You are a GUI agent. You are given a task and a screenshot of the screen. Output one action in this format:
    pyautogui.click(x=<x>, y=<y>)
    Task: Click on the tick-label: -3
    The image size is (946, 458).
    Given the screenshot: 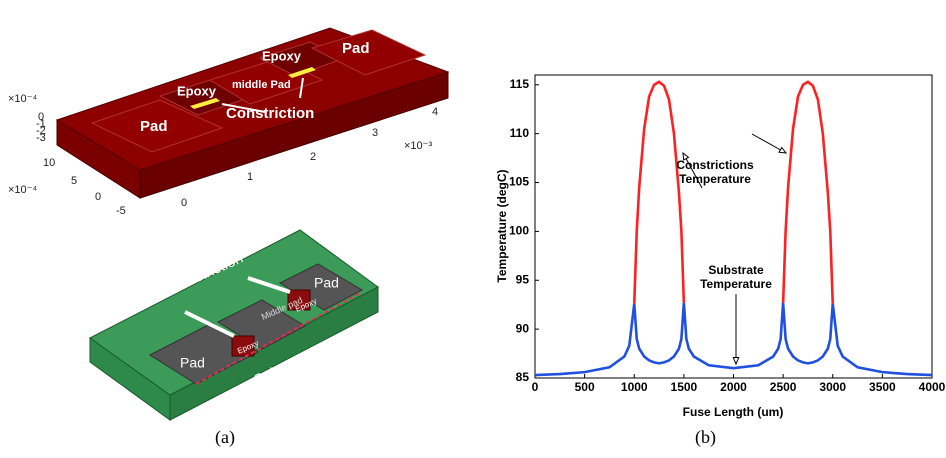 What is the action you would take?
    pyautogui.click(x=41, y=138)
    